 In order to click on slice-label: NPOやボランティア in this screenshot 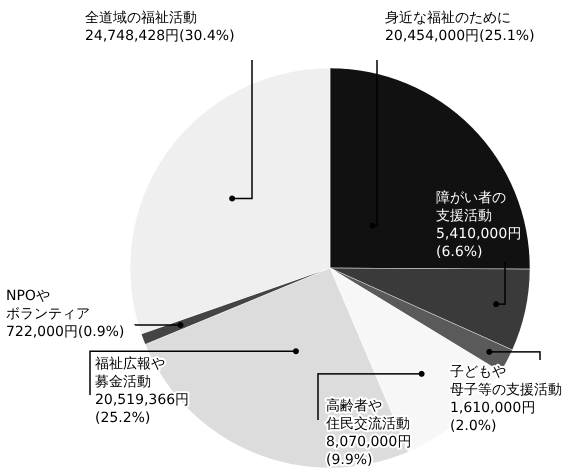, I will do `click(48, 305)`.